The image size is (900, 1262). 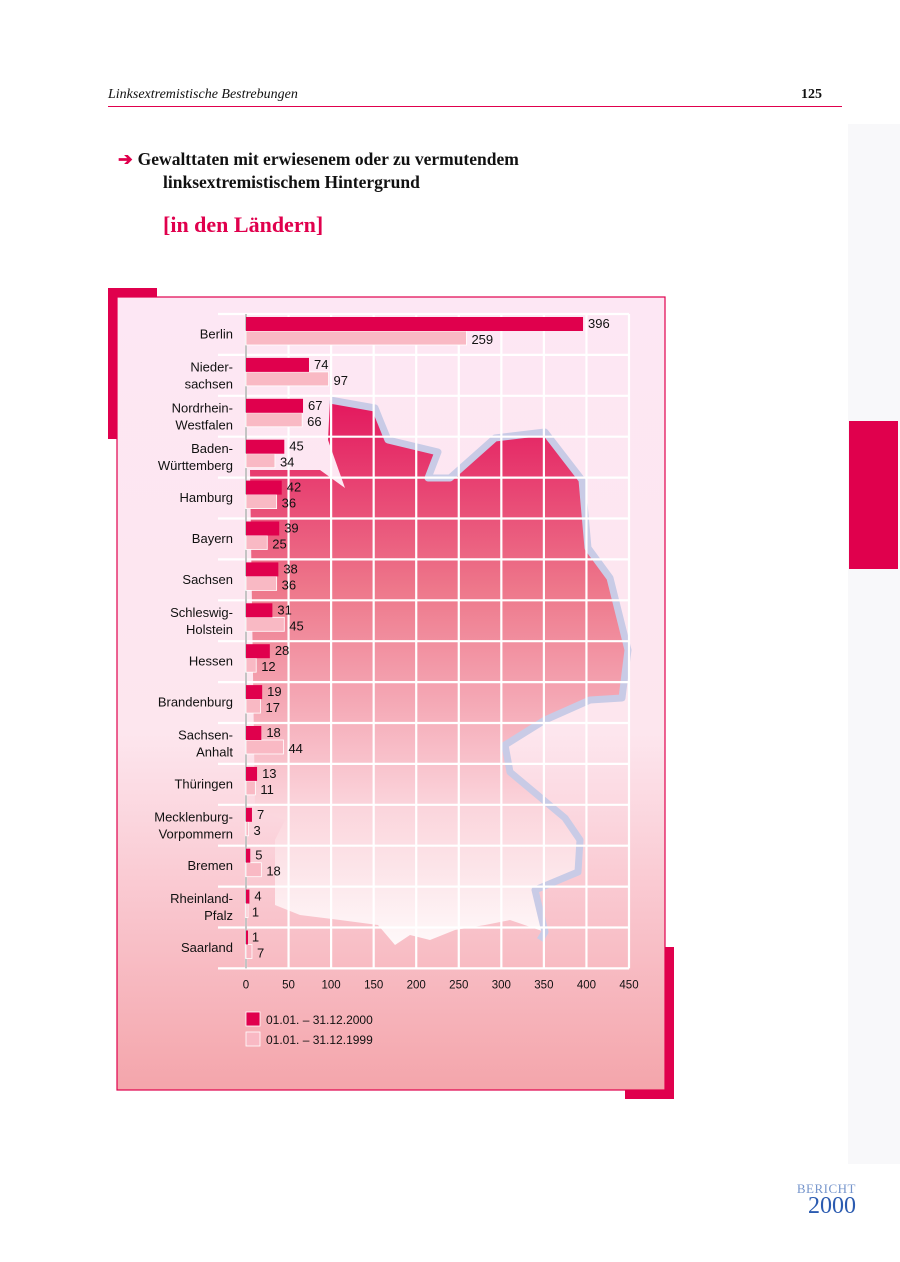 What do you see at coordinates (209, 383) in the screenshot?
I see `category-label: sachsen` at bounding box center [209, 383].